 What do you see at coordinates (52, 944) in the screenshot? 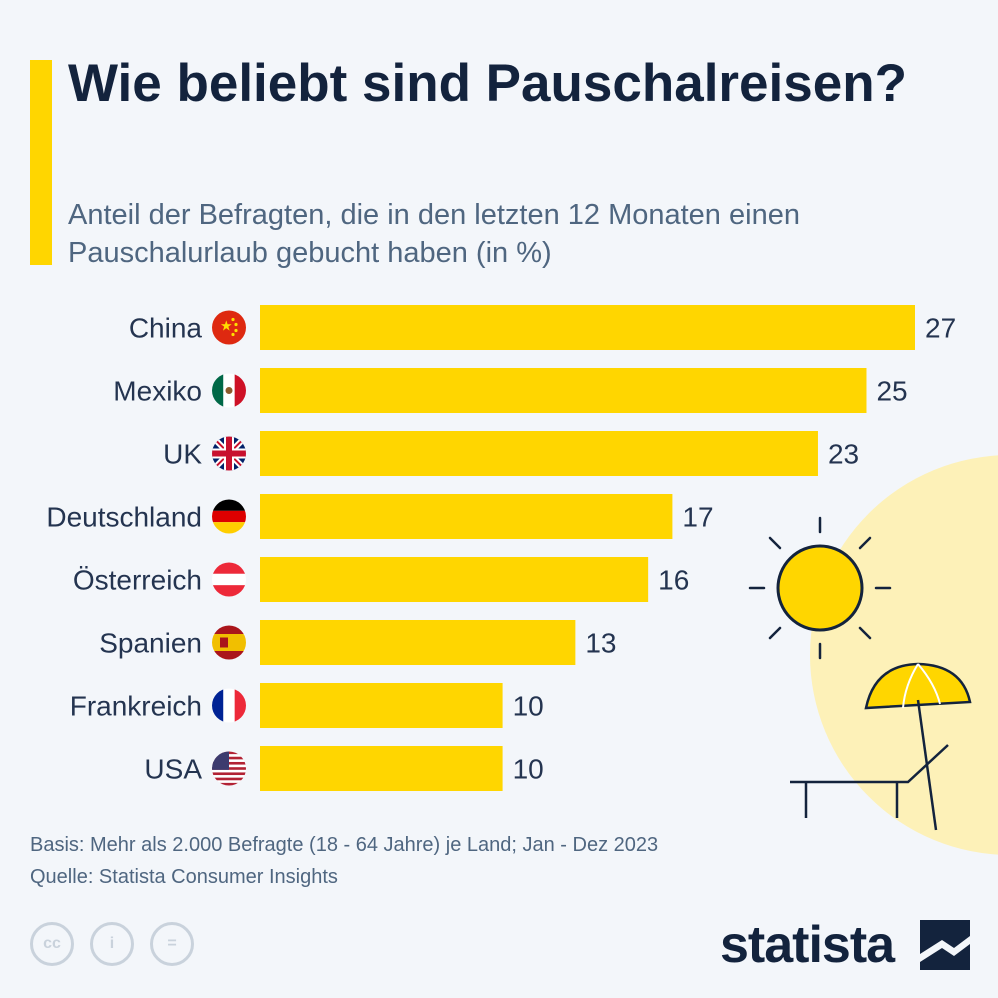
I see `cc-icon: cc` at bounding box center [52, 944].